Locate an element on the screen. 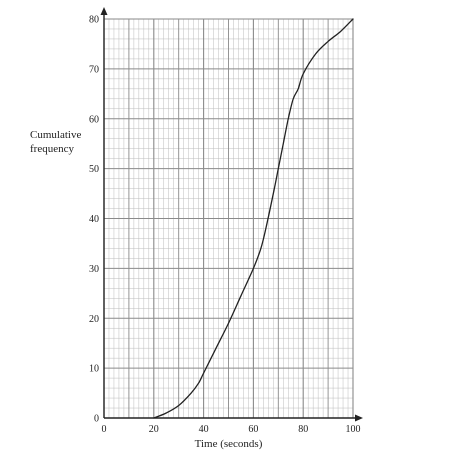 The height and width of the screenshot is (458, 474). y-axis-arrow is located at coordinates (104, 11).